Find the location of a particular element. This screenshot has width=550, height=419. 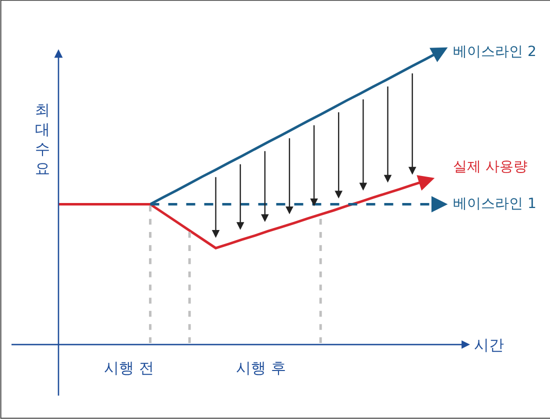

series-label: 베이스라인 1 is located at coordinates (494, 204).